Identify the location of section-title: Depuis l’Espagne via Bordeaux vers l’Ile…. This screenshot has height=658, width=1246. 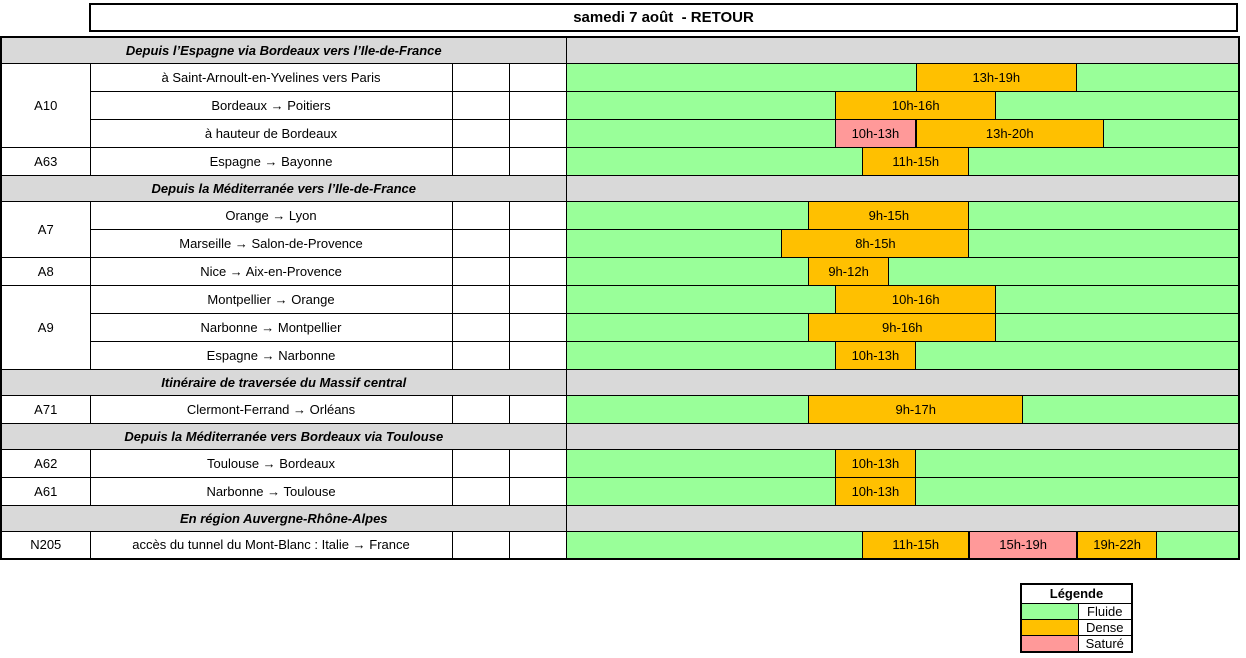
(283, 50).